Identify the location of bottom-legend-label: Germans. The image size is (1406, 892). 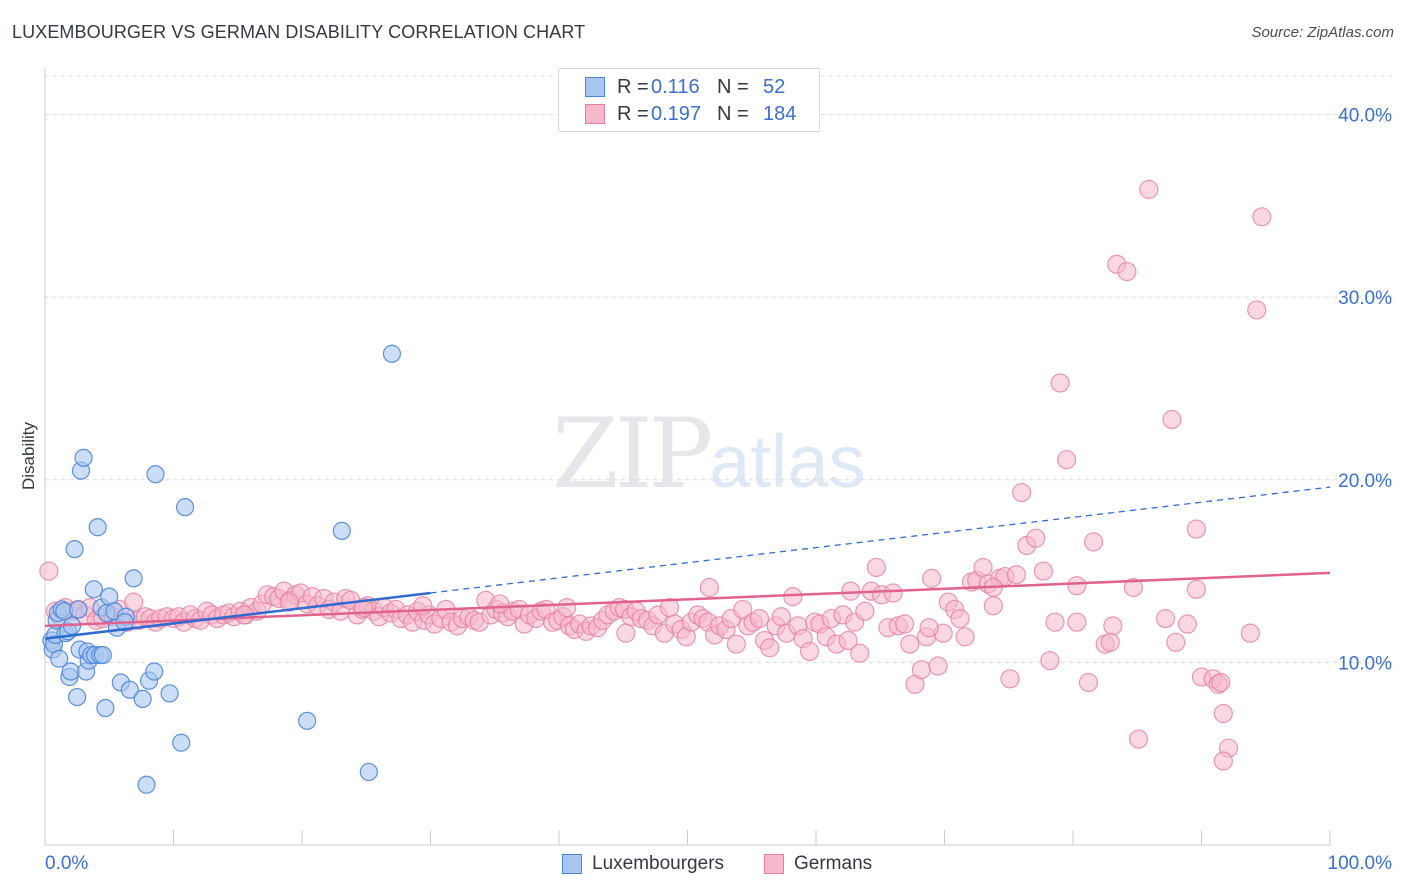
(833, 863).